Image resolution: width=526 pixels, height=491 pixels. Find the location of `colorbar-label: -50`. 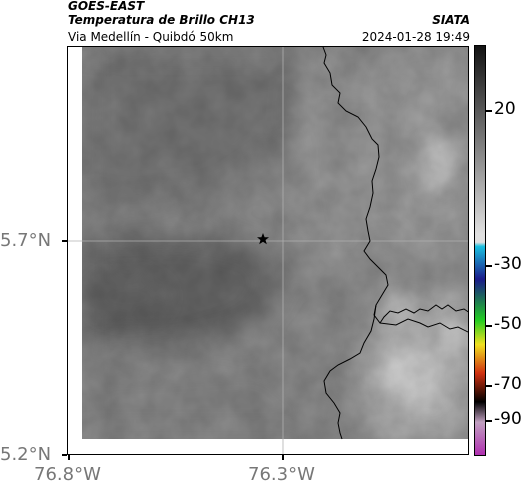

colorbar-label: -50 is located at coordinates (508, 324).